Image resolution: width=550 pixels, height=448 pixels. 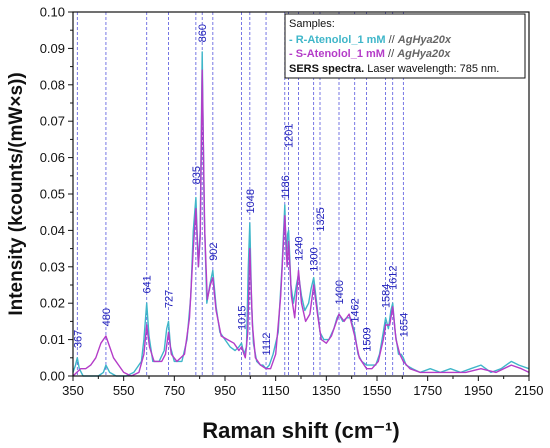 What do you see at coordinates (170, 299) in the screenshot?
I see `peak-label-727: 727` at bounding box center [170, 299].